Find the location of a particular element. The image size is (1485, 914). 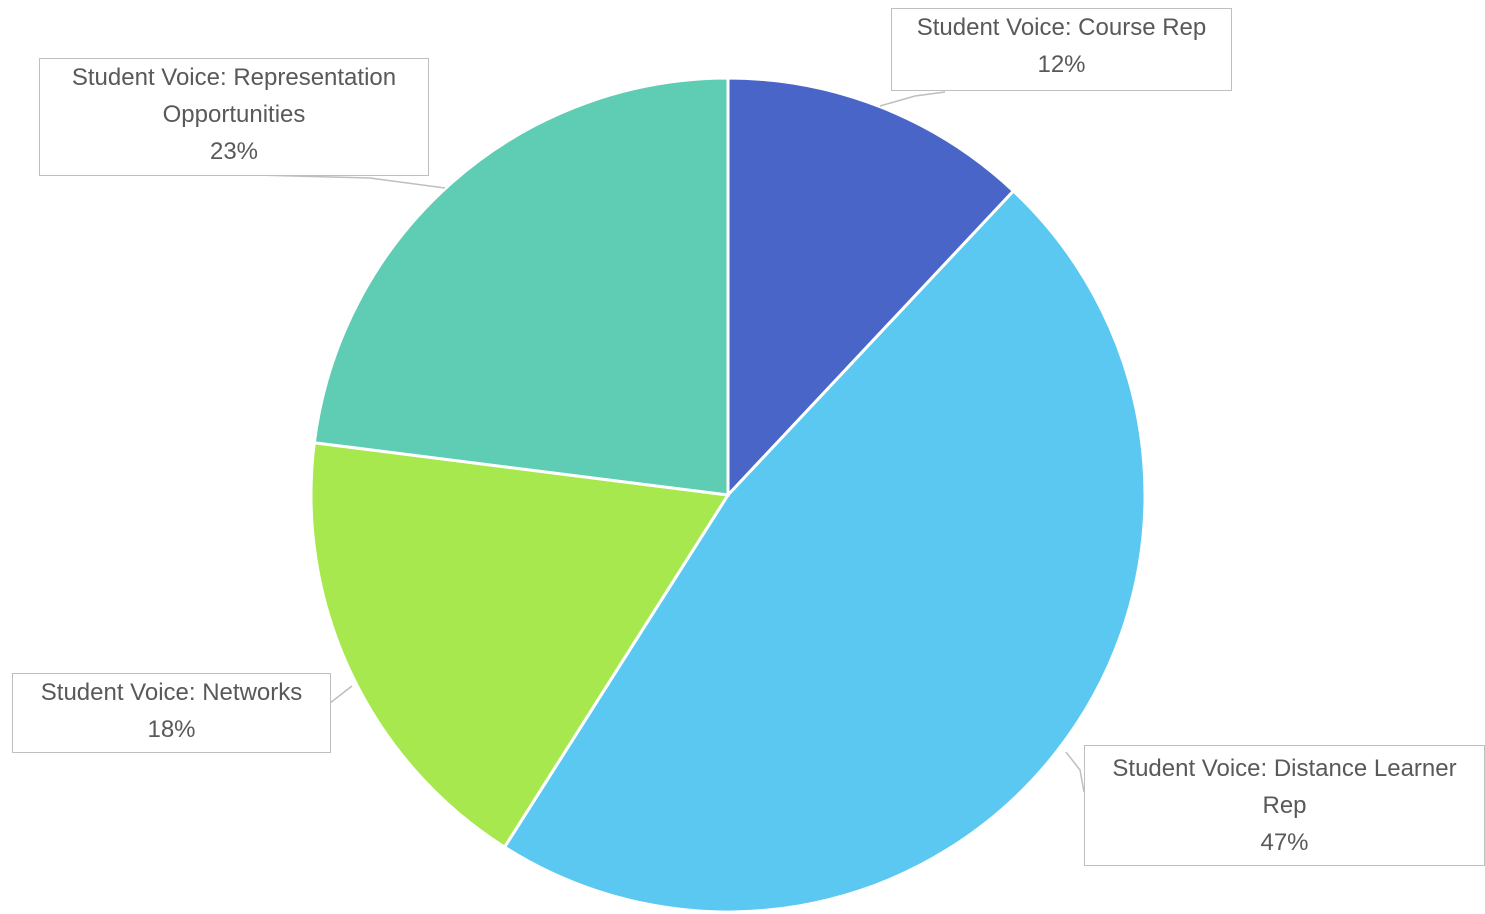

label-category: Student Voice: Networks is located at coordinates (171, 692).